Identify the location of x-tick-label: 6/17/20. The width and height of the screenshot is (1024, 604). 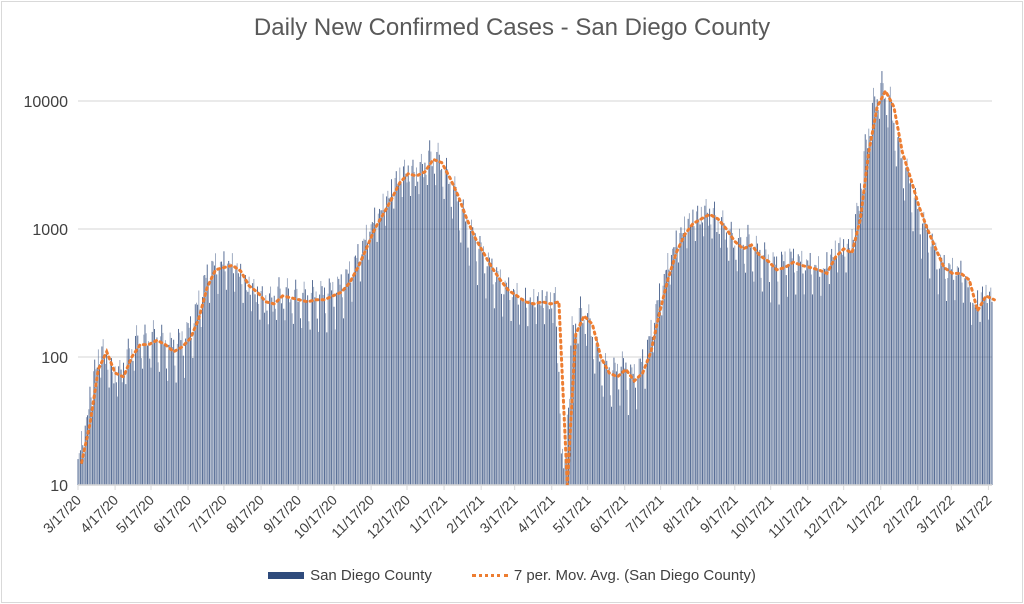
(172, 514).